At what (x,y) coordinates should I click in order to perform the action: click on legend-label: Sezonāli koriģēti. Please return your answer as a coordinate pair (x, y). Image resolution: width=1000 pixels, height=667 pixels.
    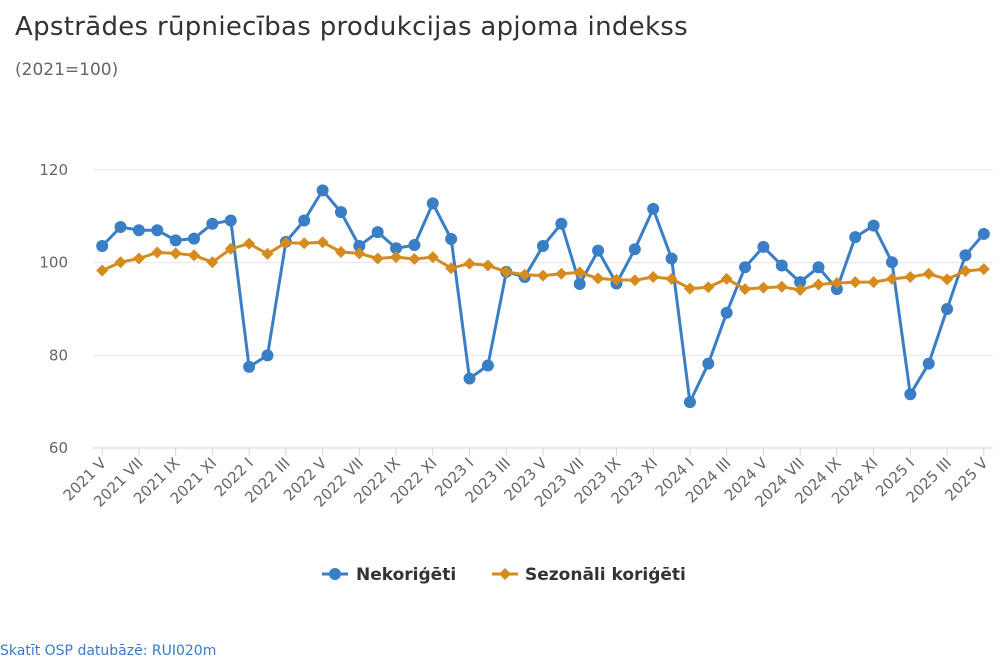
    Looking at the image, I should click on (605, 575).